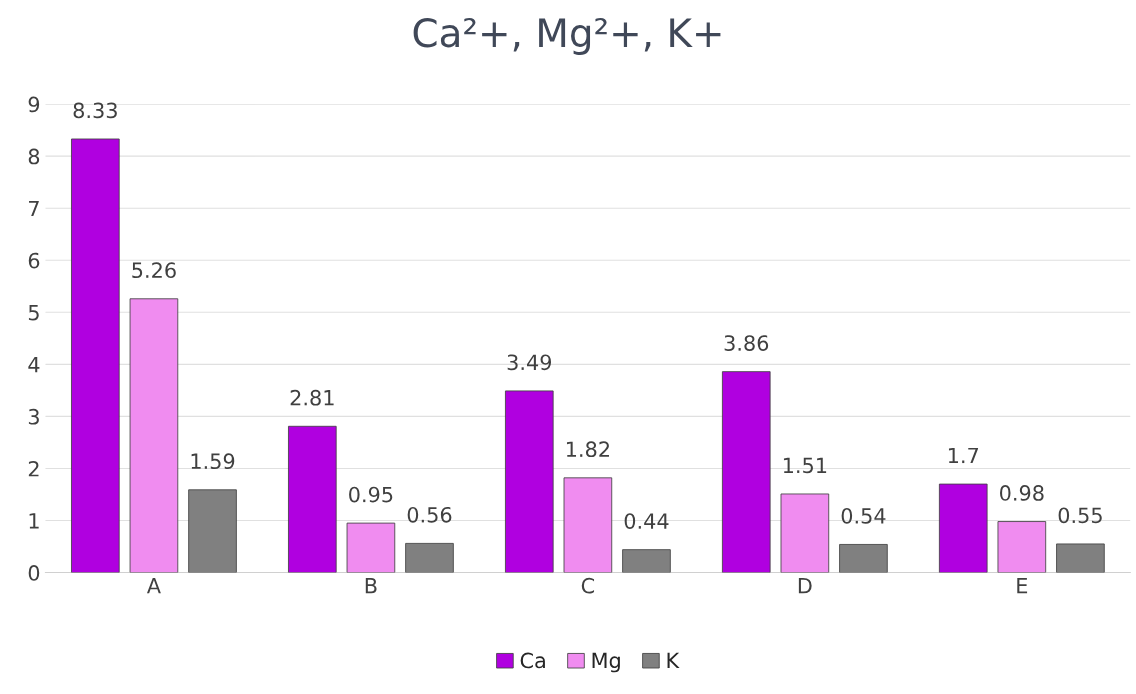 This screenshot has height=694, width=1136. Describe the element at coordinates (1022, 586) in the screenshot. I see `x-tick-label: E` at that location.